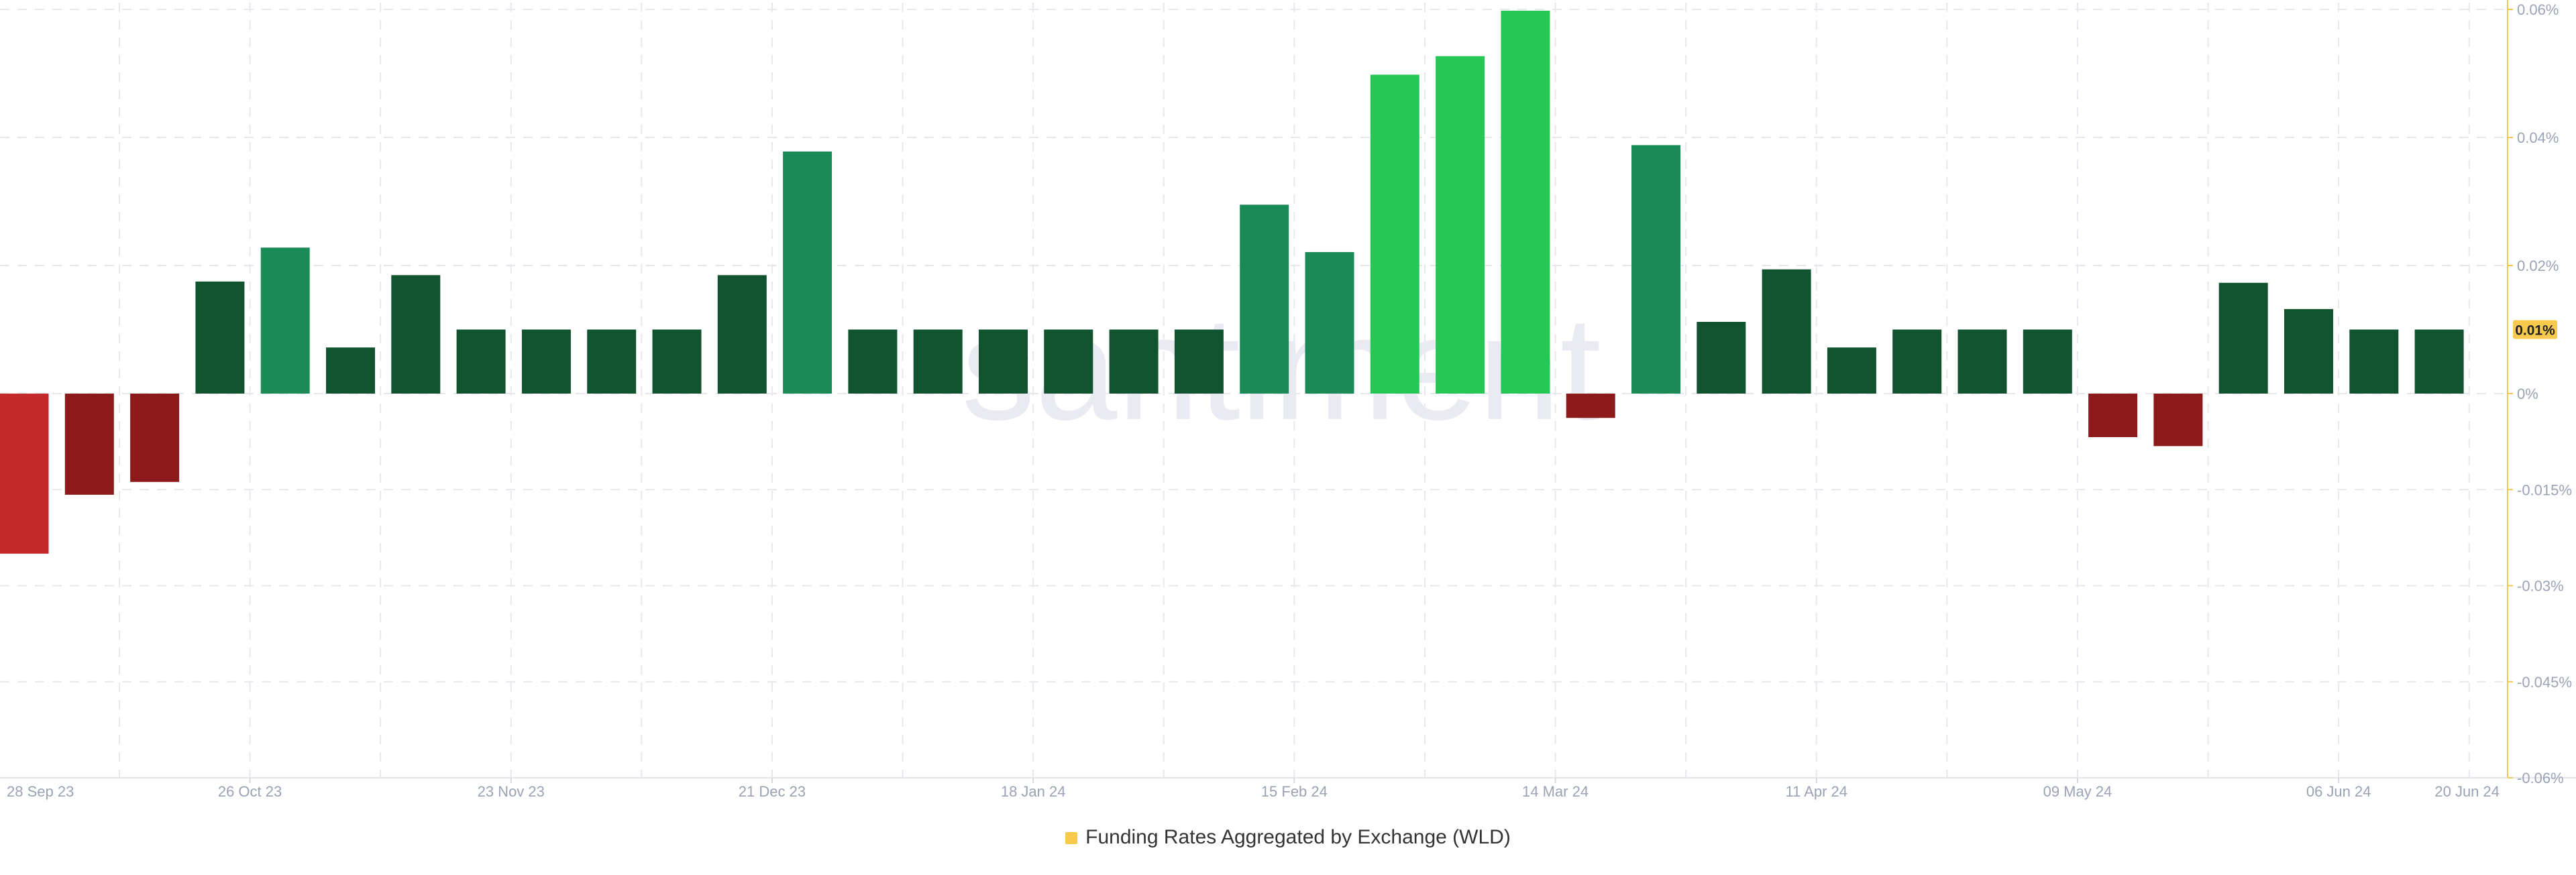 This screenshot has width=2576, height=875. What do you see at coordinates (2544, 682) in the screenshot?
I see `y-tick-label: -0.045%` at bounding box center [2544, 682].